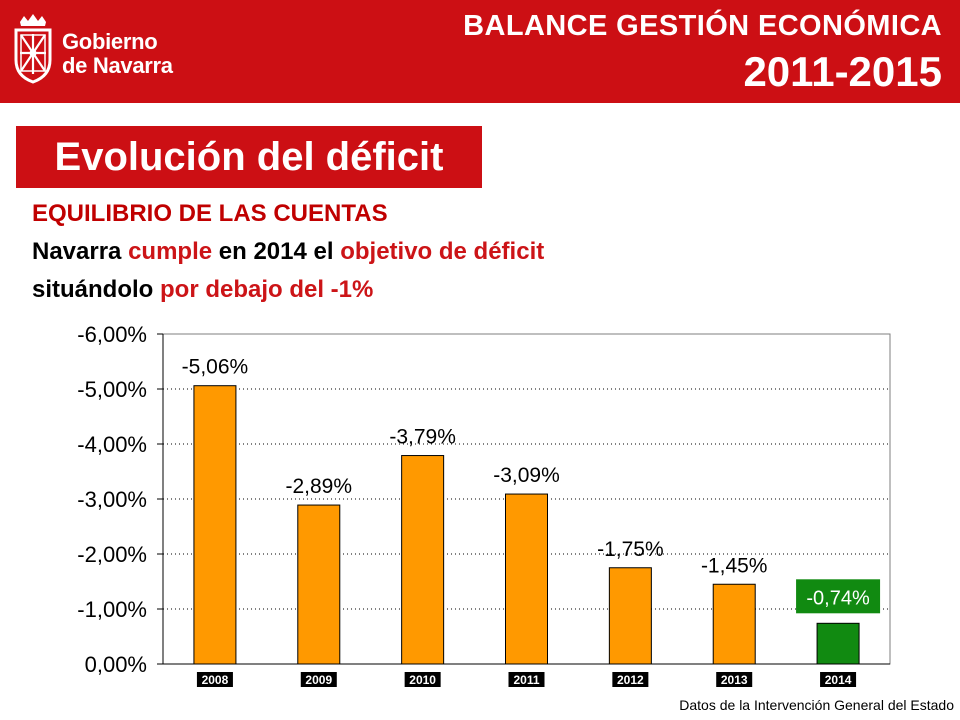 The width and height of the screenshot is (960, 720). I want to click on x-tick-label-2008: 2008, so click(215, 680).